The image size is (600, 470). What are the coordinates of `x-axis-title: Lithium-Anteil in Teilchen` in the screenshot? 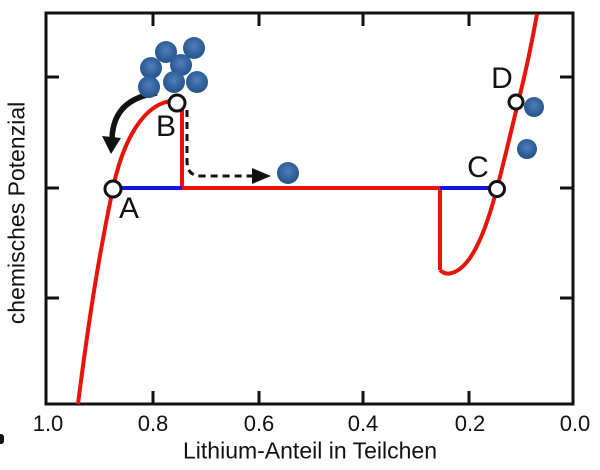 It's located at (310, 450).